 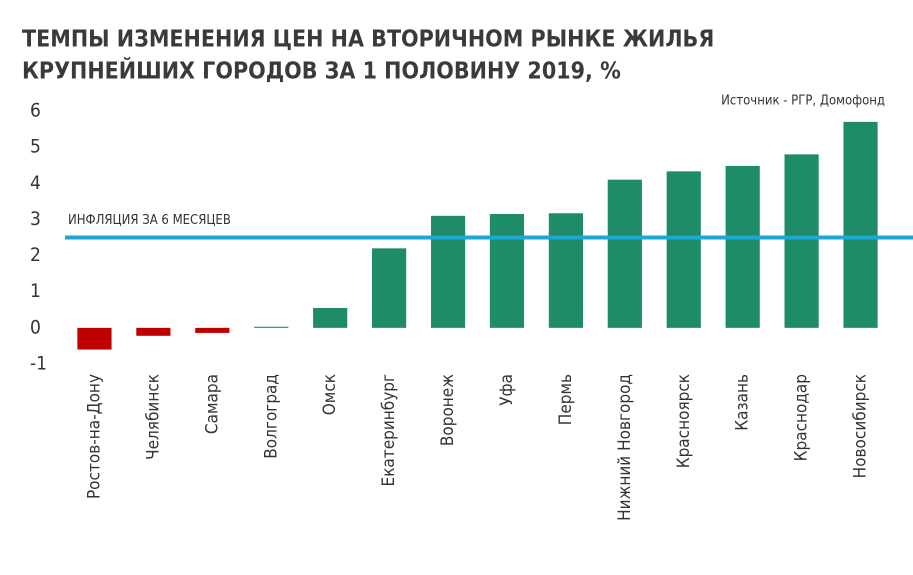 I want to click on y-tick-label: 1, so click(x=35, y=291).